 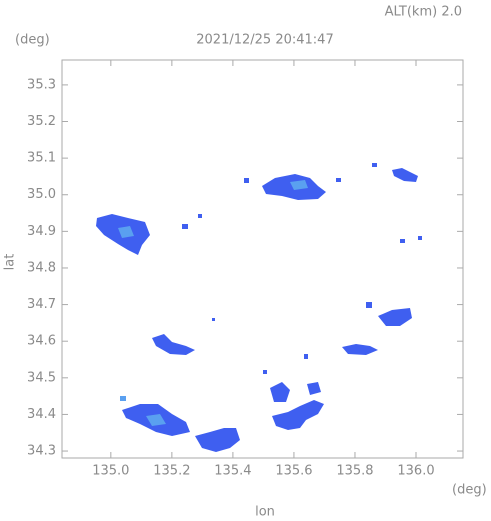 I want to click on y-unit: (deg), so click(x=32, y=40).